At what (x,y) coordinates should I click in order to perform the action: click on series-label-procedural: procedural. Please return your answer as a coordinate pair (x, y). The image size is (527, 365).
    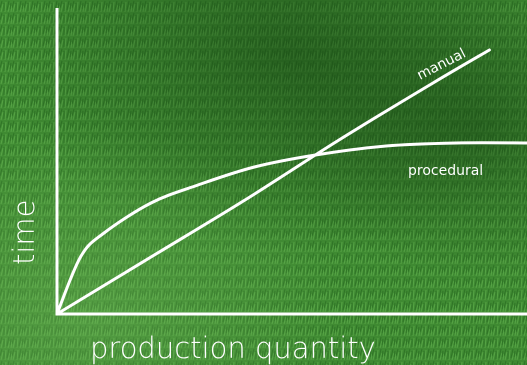
    Looking at the image, I should click on (445, 171).